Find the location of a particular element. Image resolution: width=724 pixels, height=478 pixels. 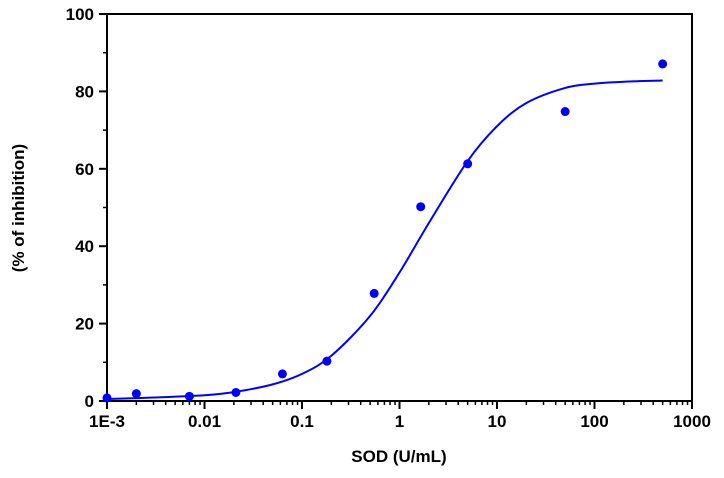

x-axis-ticks: 1E-3 0.01 0.1 1 10 100 1000 is located at coordinates (400, 416).